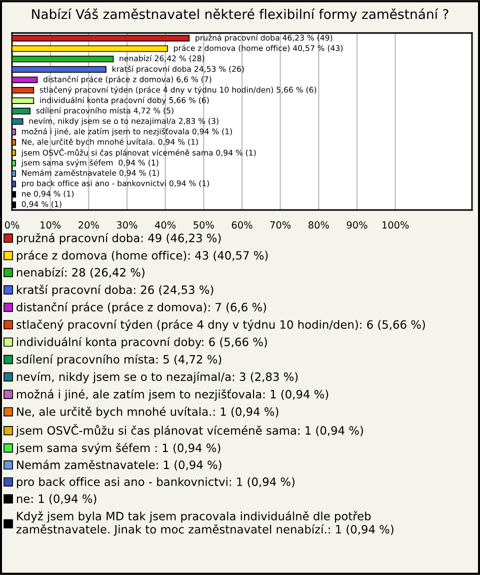 The height and width of the screenshot is (575, 480). I want to click on legend-label: nenabízí: 28 (26,42 %), so click(80, 272).